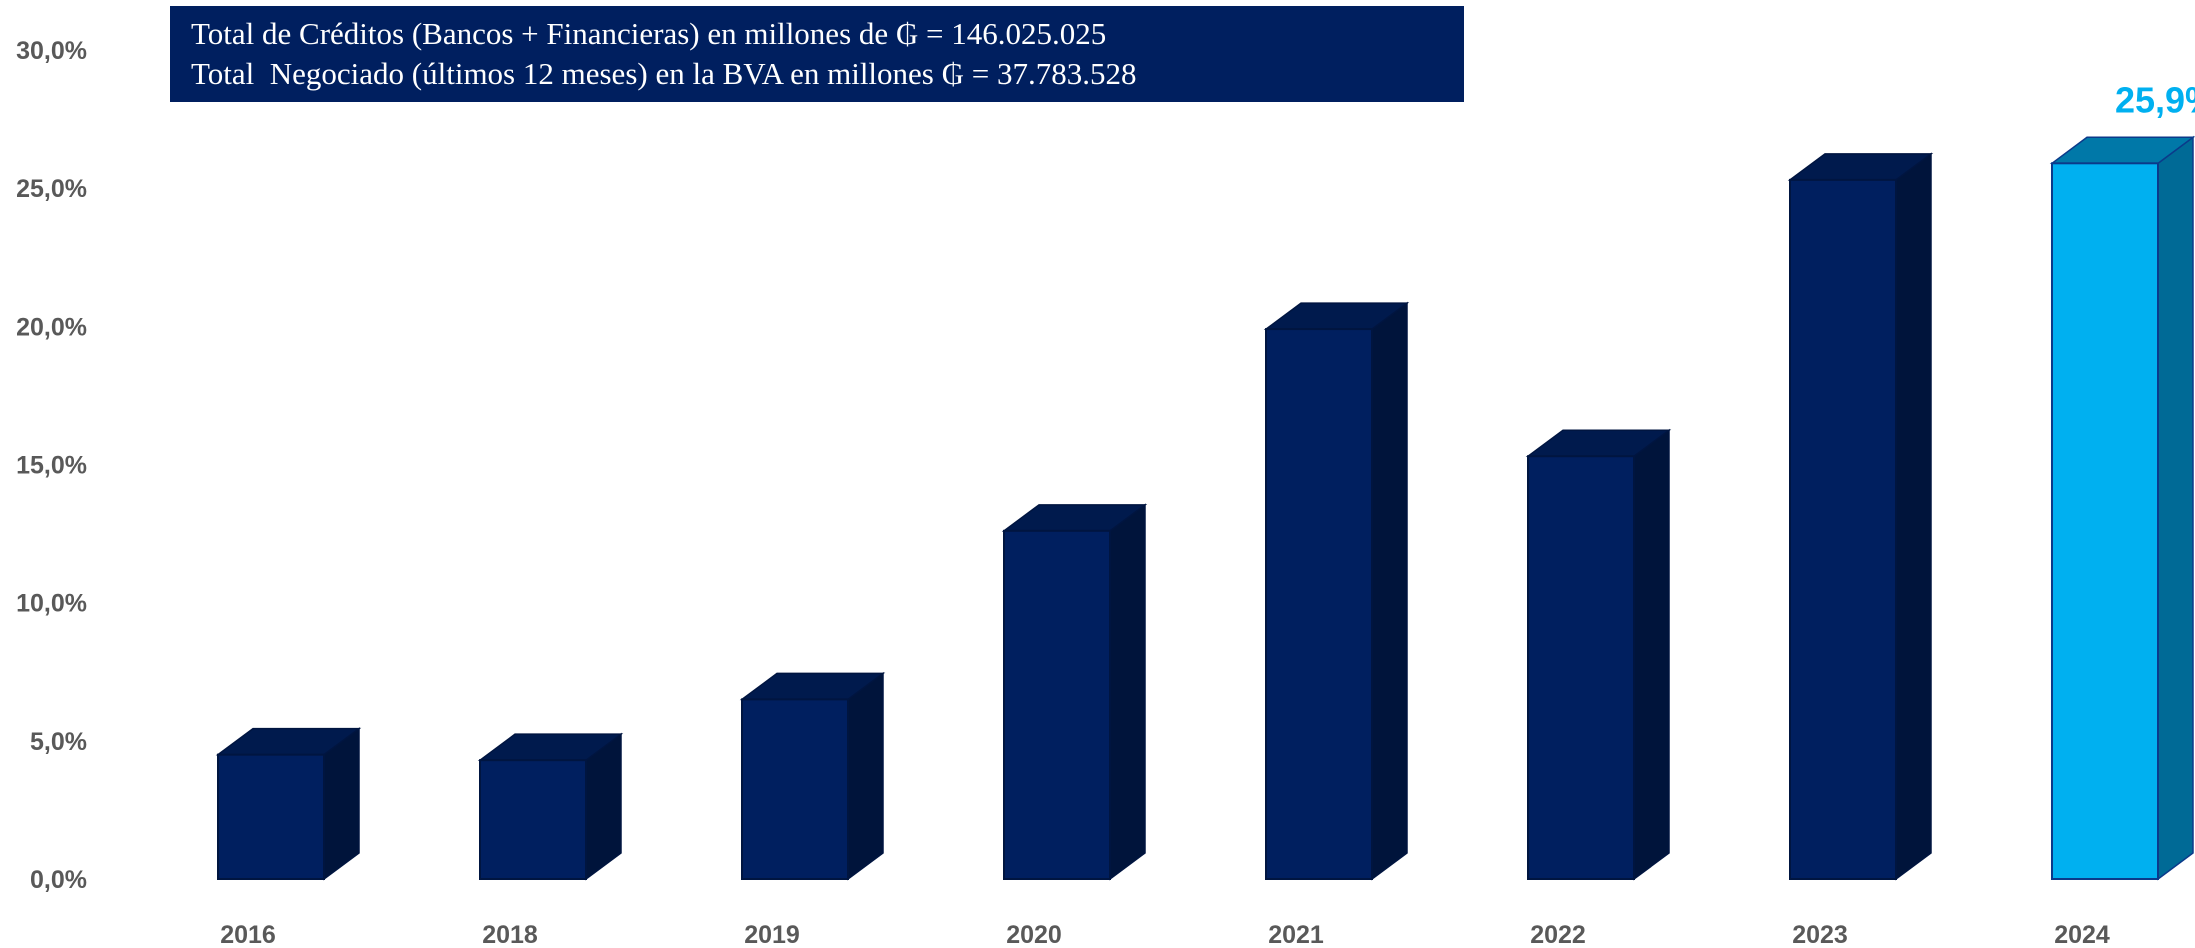 This screenshot has width=2195, height=948. Describe the element at coordinates (510, 934) in the screenshot. I see `x-tick-label: 2018` at that location.